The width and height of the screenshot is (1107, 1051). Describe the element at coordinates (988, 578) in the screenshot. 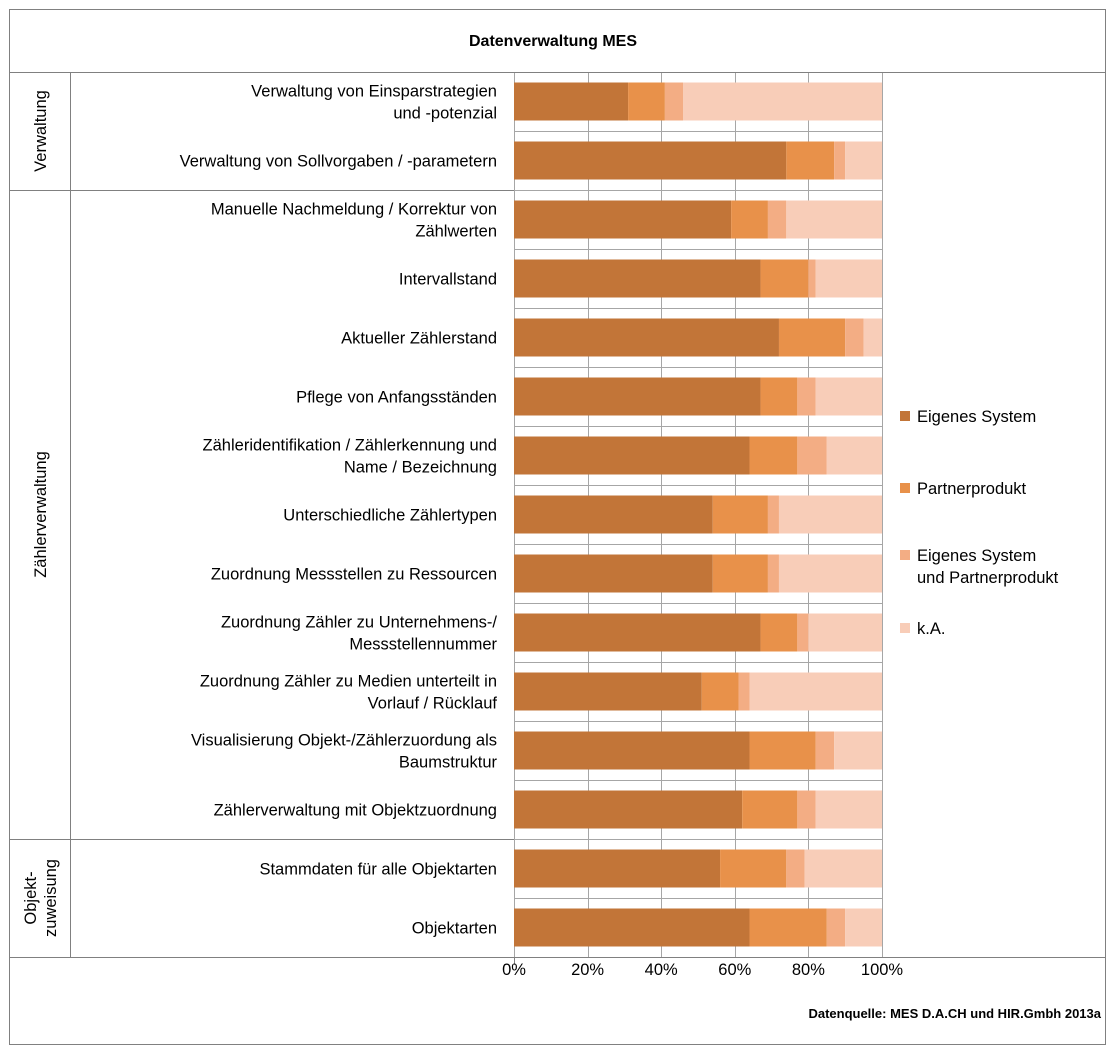

I see `legend-label-eigenes-system-und-partnerprodukt-line-1: und Partnerprodukt` at that location.